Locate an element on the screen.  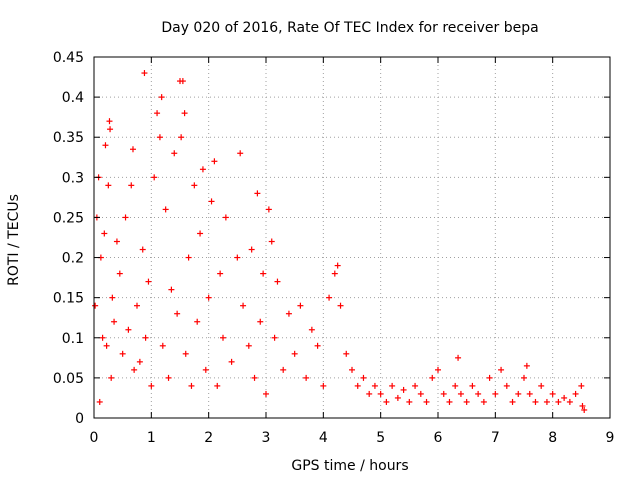
y-tick-label: 0.15 is located at coordinates (68, 299).